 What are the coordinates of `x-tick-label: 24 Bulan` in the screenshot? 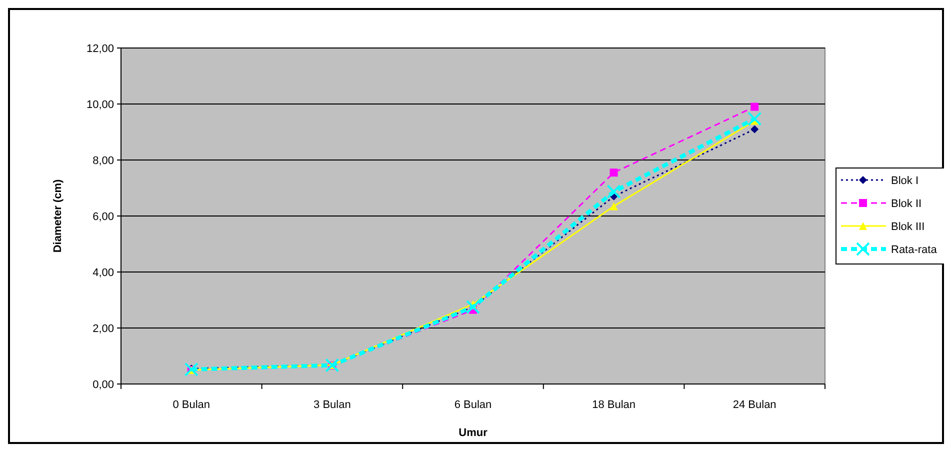 It's located at (754, 405).